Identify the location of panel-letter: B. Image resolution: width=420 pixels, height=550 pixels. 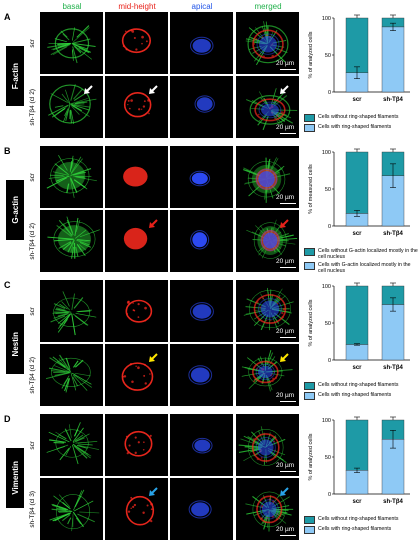
(7, 151).